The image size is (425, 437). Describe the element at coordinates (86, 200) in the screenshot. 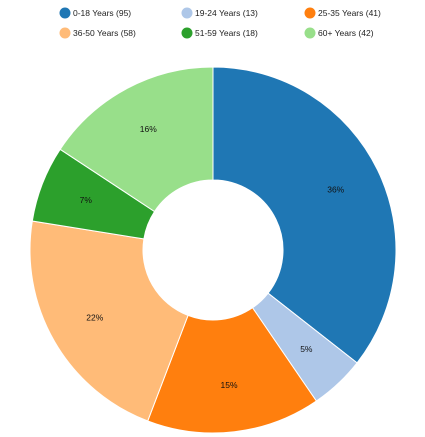

I see `slice-percent-label: 7%` at that location.